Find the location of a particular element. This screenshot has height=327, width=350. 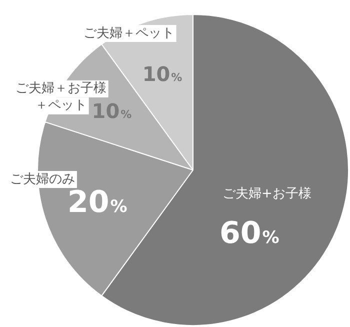

slice-label: ご夫婦+お子様 is located at coordinates (267, 194).